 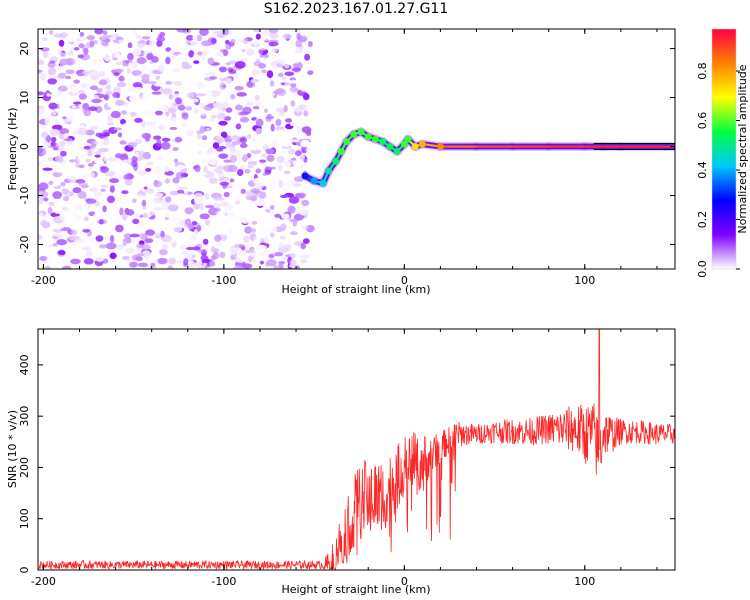 What do you see at coordinates (223, 280) in the screenshot?
I see `spectrogram-x-tick-label: -100` at bounding box center [223, 280].